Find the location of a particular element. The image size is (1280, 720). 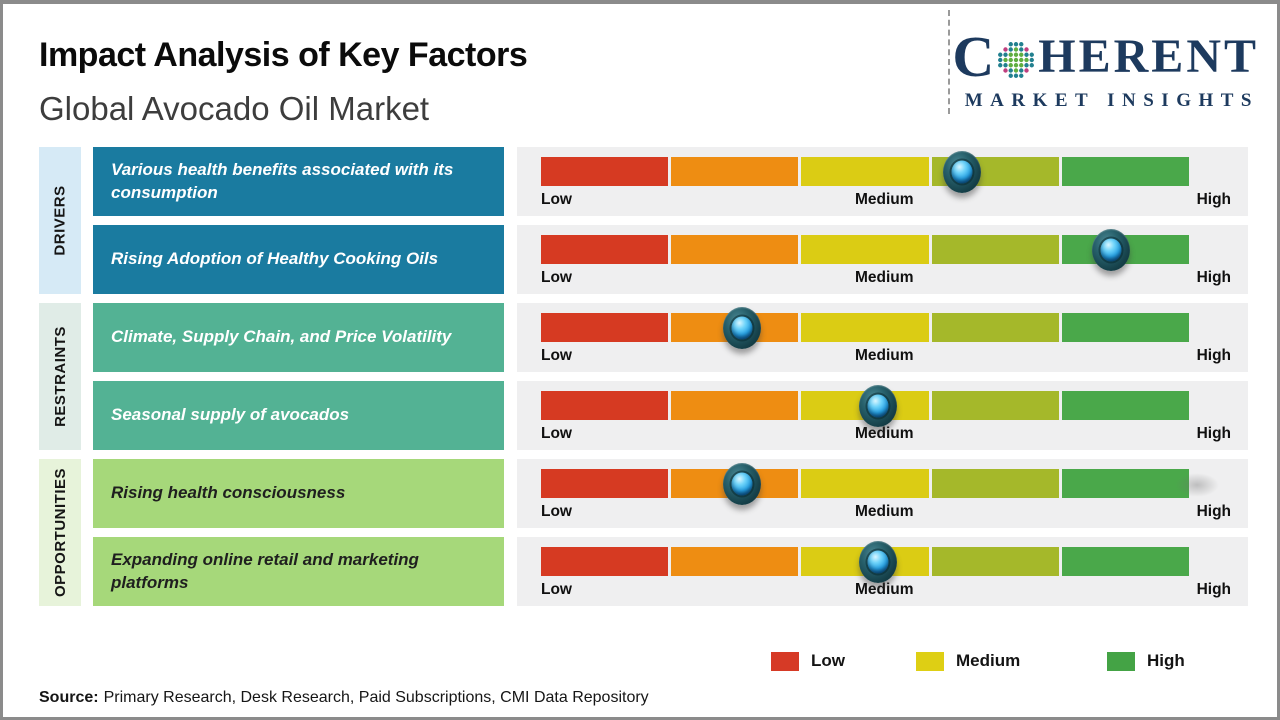

coherent-market-insights-logo: C HERENT MARKET INSIGHTS is located at coordinates (1105, 70).